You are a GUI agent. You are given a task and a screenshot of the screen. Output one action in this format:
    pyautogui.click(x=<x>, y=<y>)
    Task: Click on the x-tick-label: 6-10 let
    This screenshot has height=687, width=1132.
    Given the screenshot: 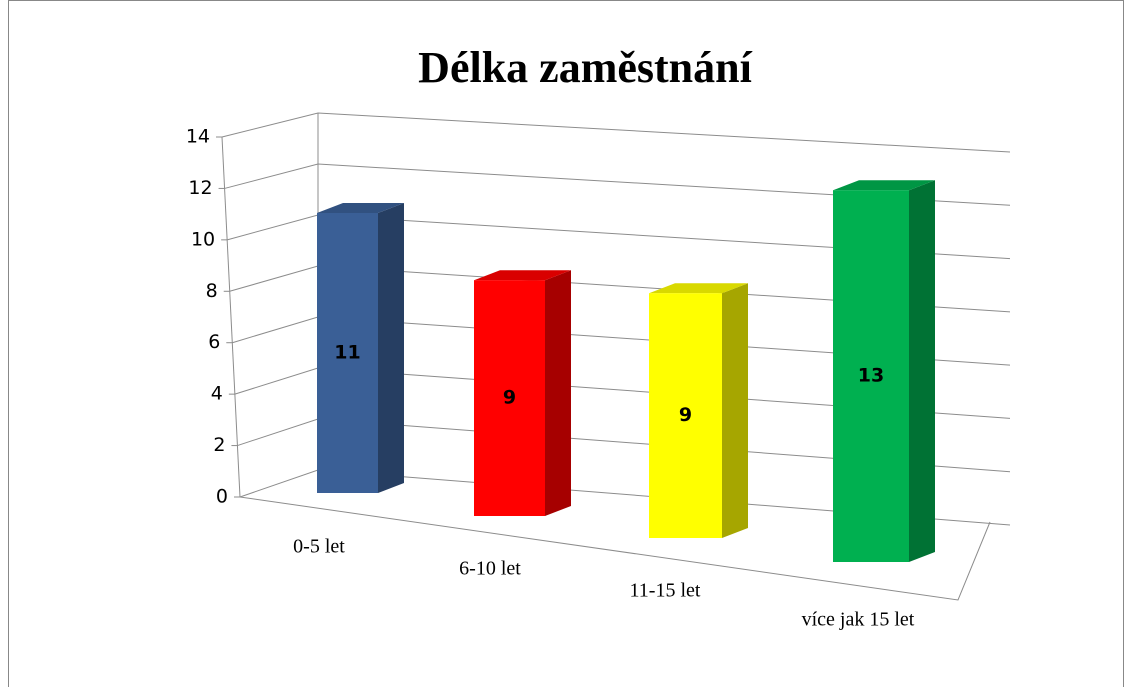 What is the action you would take?
    pyautogui.click(x=490, y=569)
    